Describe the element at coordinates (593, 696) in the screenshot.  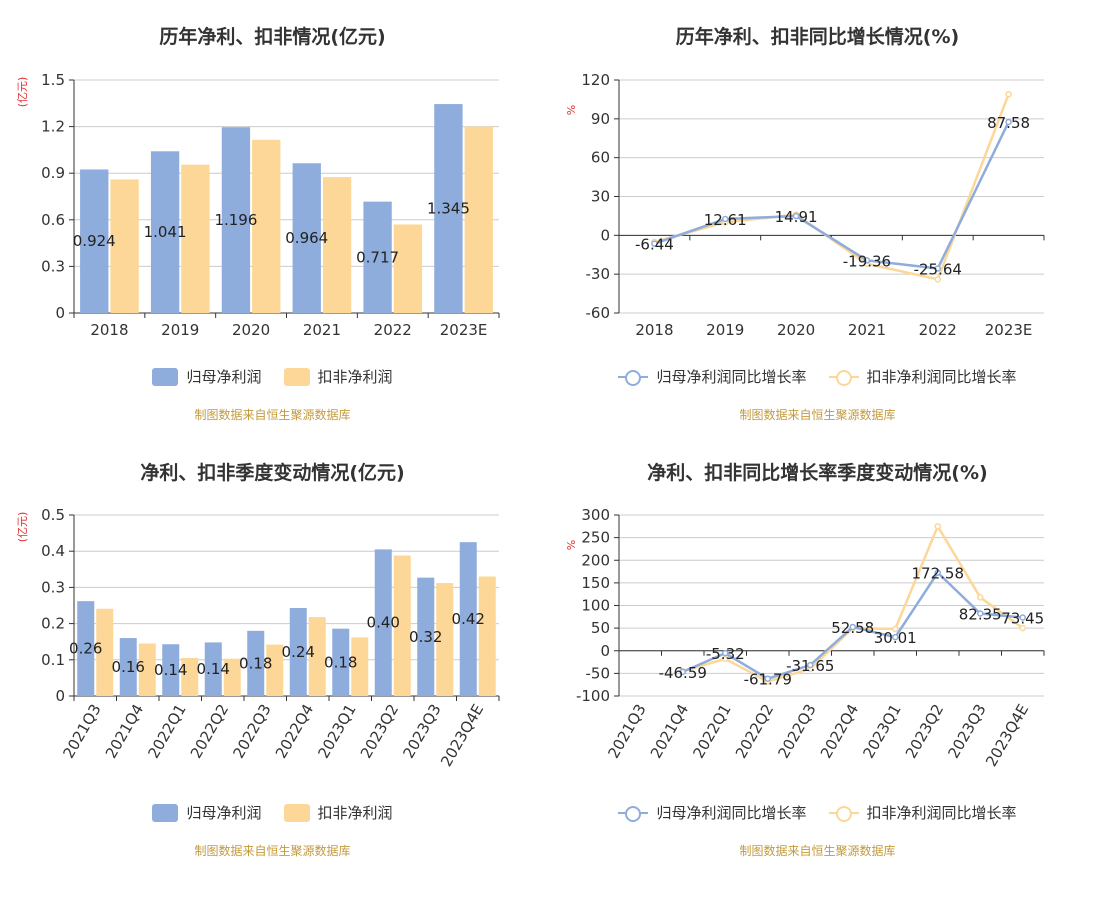
I see `y-tick-label: -100` at that location.